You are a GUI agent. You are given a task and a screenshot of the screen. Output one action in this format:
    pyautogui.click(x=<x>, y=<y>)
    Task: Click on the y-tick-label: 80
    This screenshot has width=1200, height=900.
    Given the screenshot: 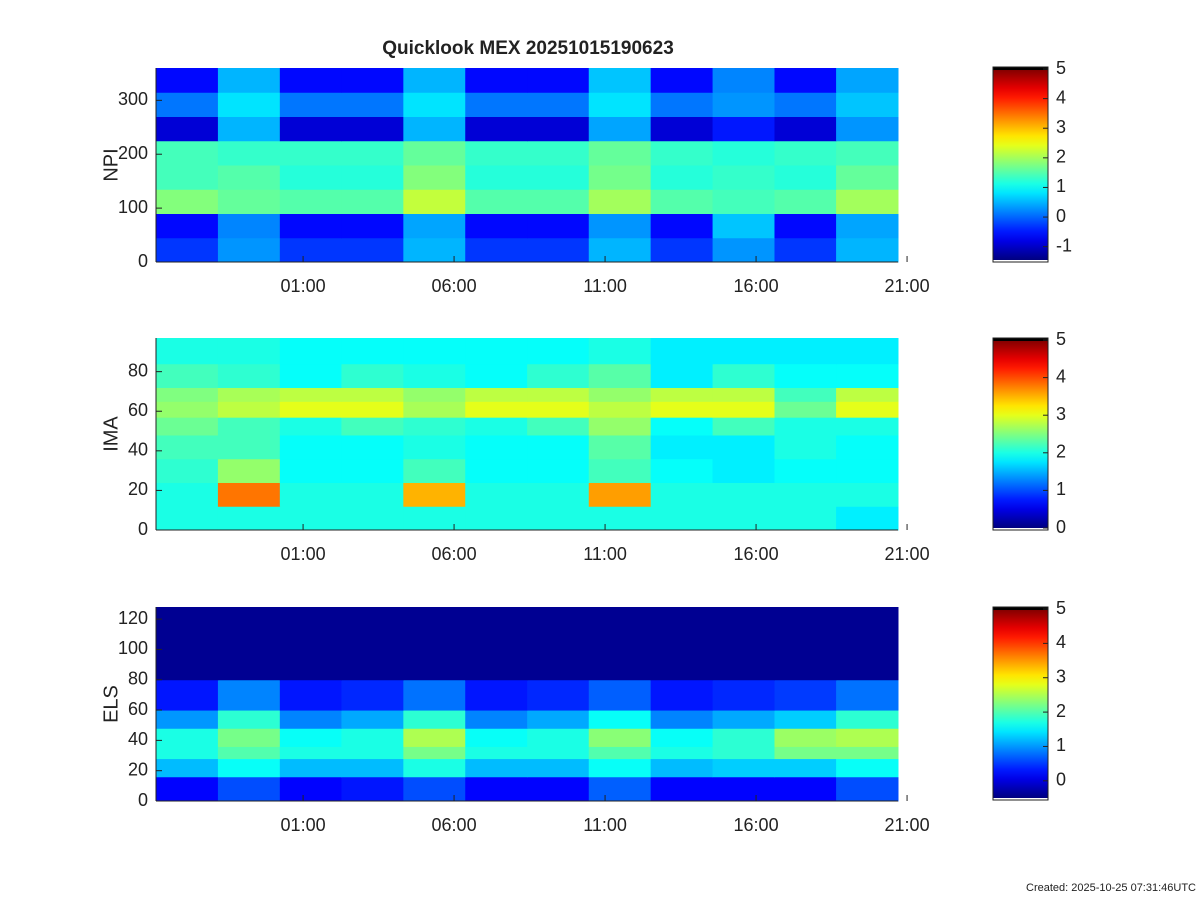 What is the action you would take?
    pyautogui.click(x=138, y=370)
    